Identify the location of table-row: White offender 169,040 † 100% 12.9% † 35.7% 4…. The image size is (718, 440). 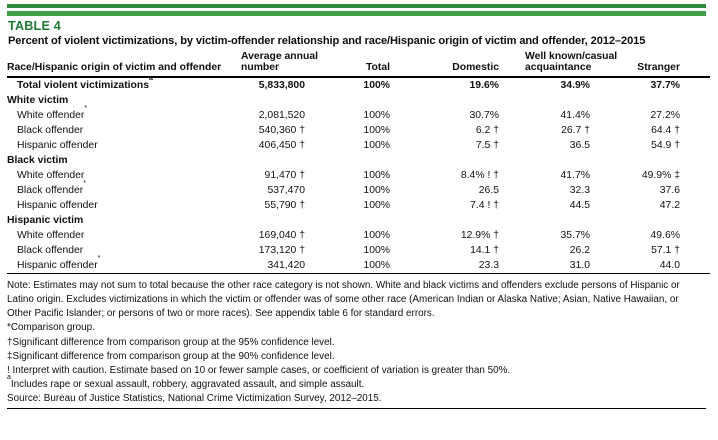
(358, 235).